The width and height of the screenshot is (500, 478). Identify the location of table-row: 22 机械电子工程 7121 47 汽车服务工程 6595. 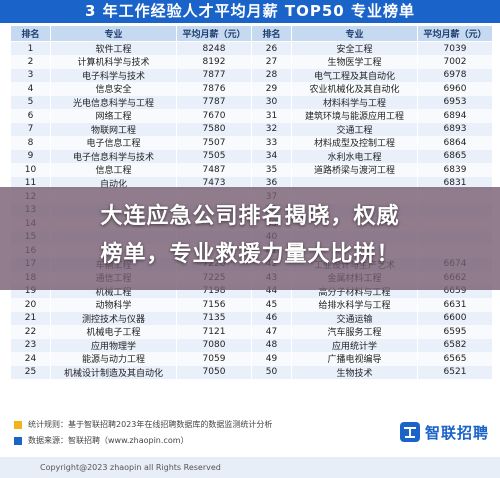
(251, 332).